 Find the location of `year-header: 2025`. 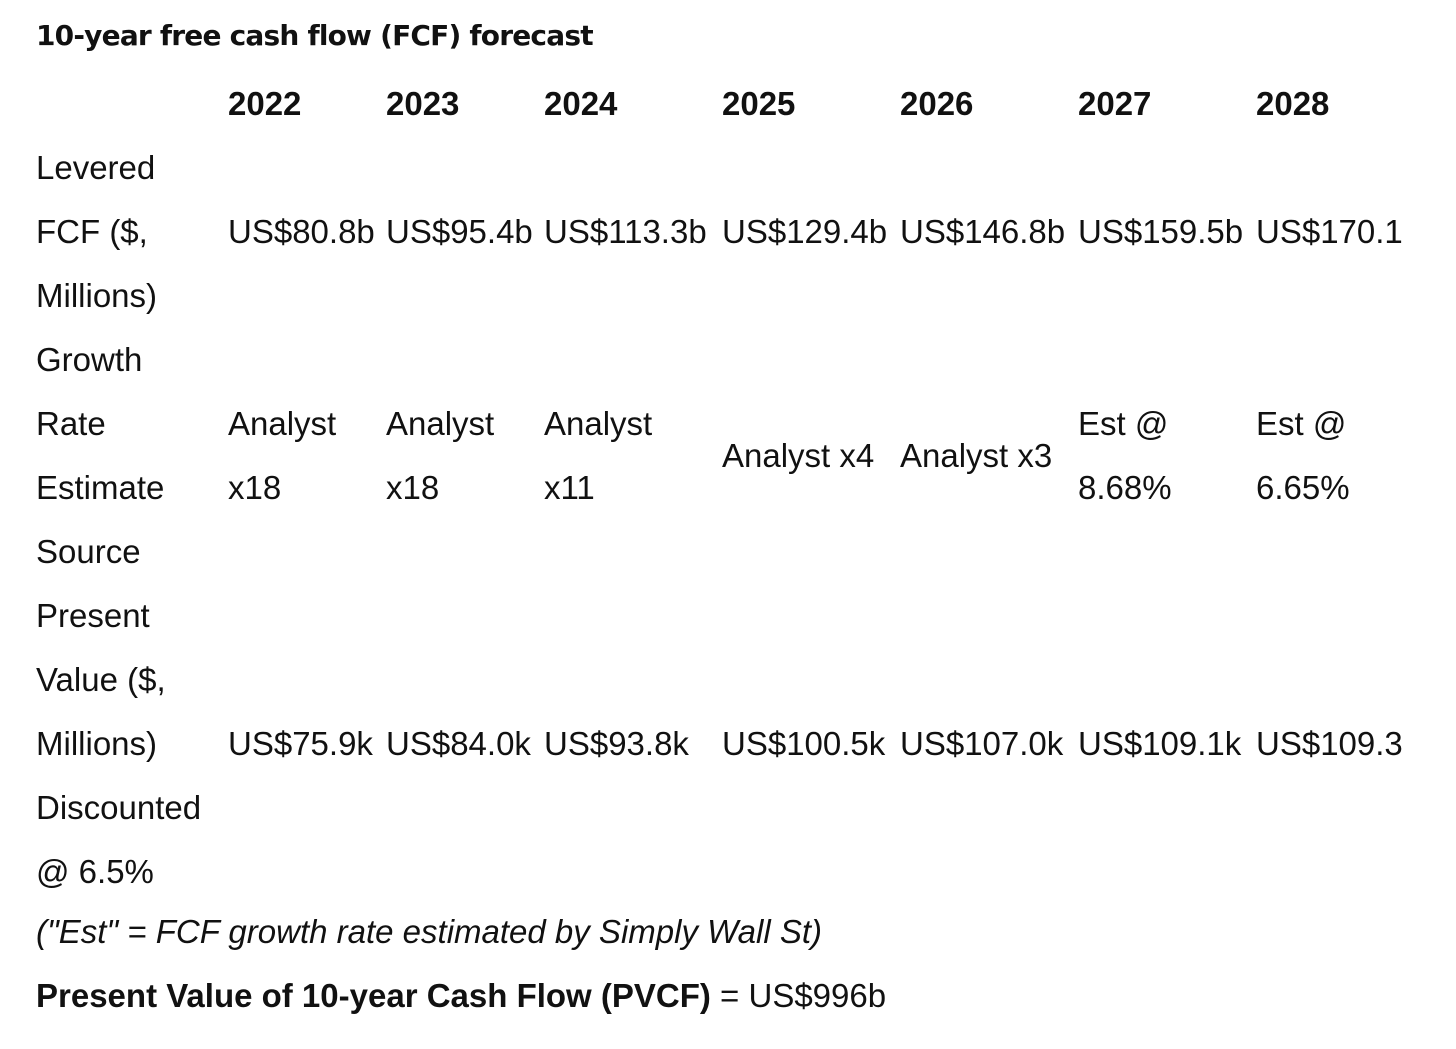

year-header: 2025 is located at coordinates (759, 103).